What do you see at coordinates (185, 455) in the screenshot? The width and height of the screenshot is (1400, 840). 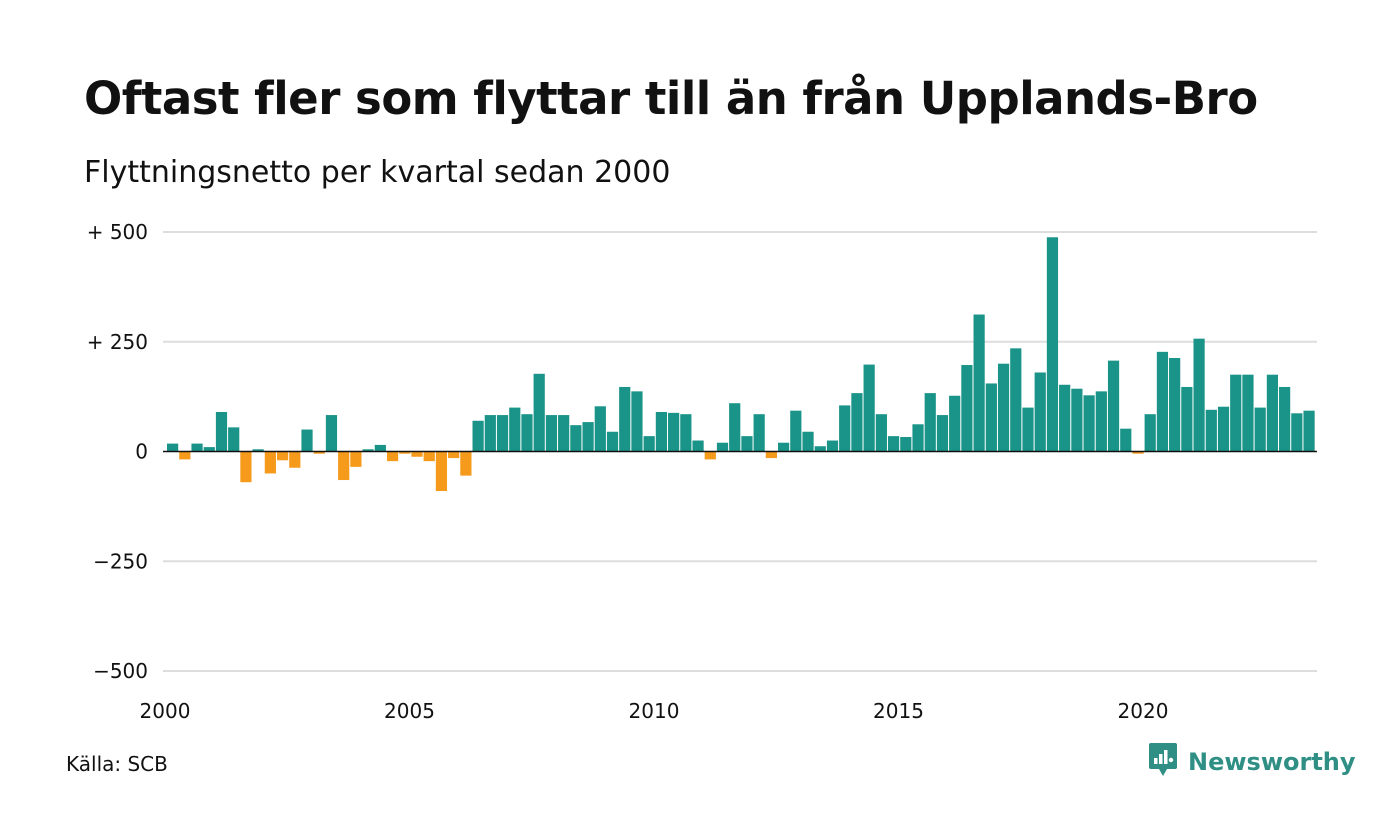 I see `bar: 2000 Q2: -18` at bounding box center [185, 455].